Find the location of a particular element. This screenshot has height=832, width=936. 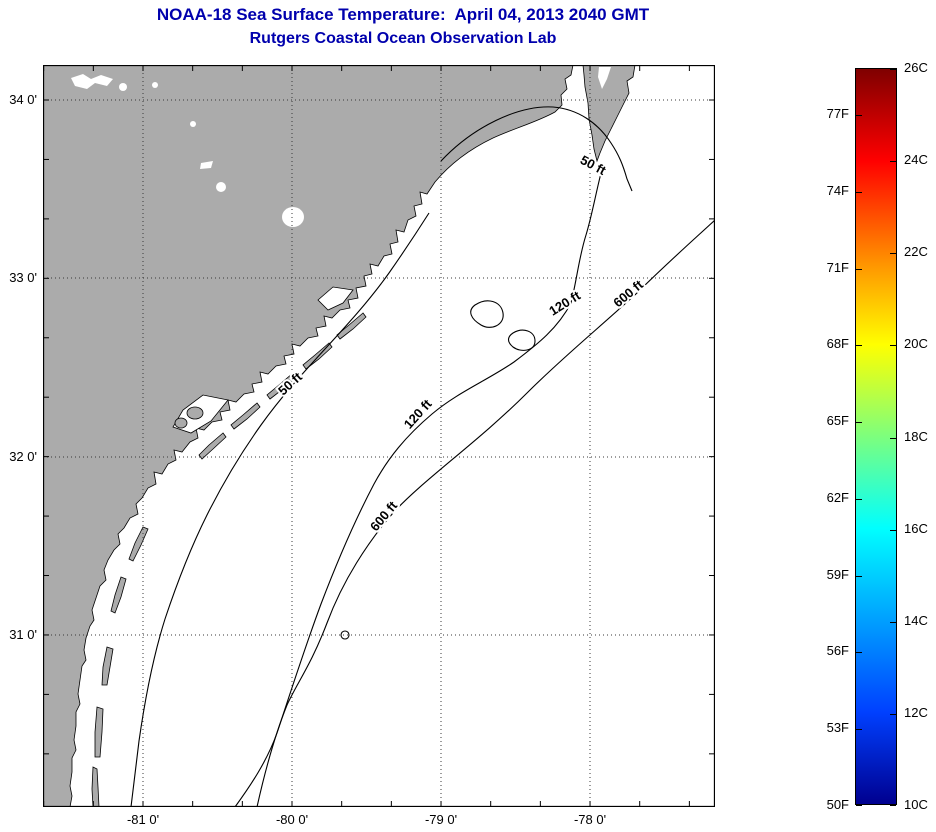

colorbar-label-fahrenheit: 65F is located at coordinates (837, 421).